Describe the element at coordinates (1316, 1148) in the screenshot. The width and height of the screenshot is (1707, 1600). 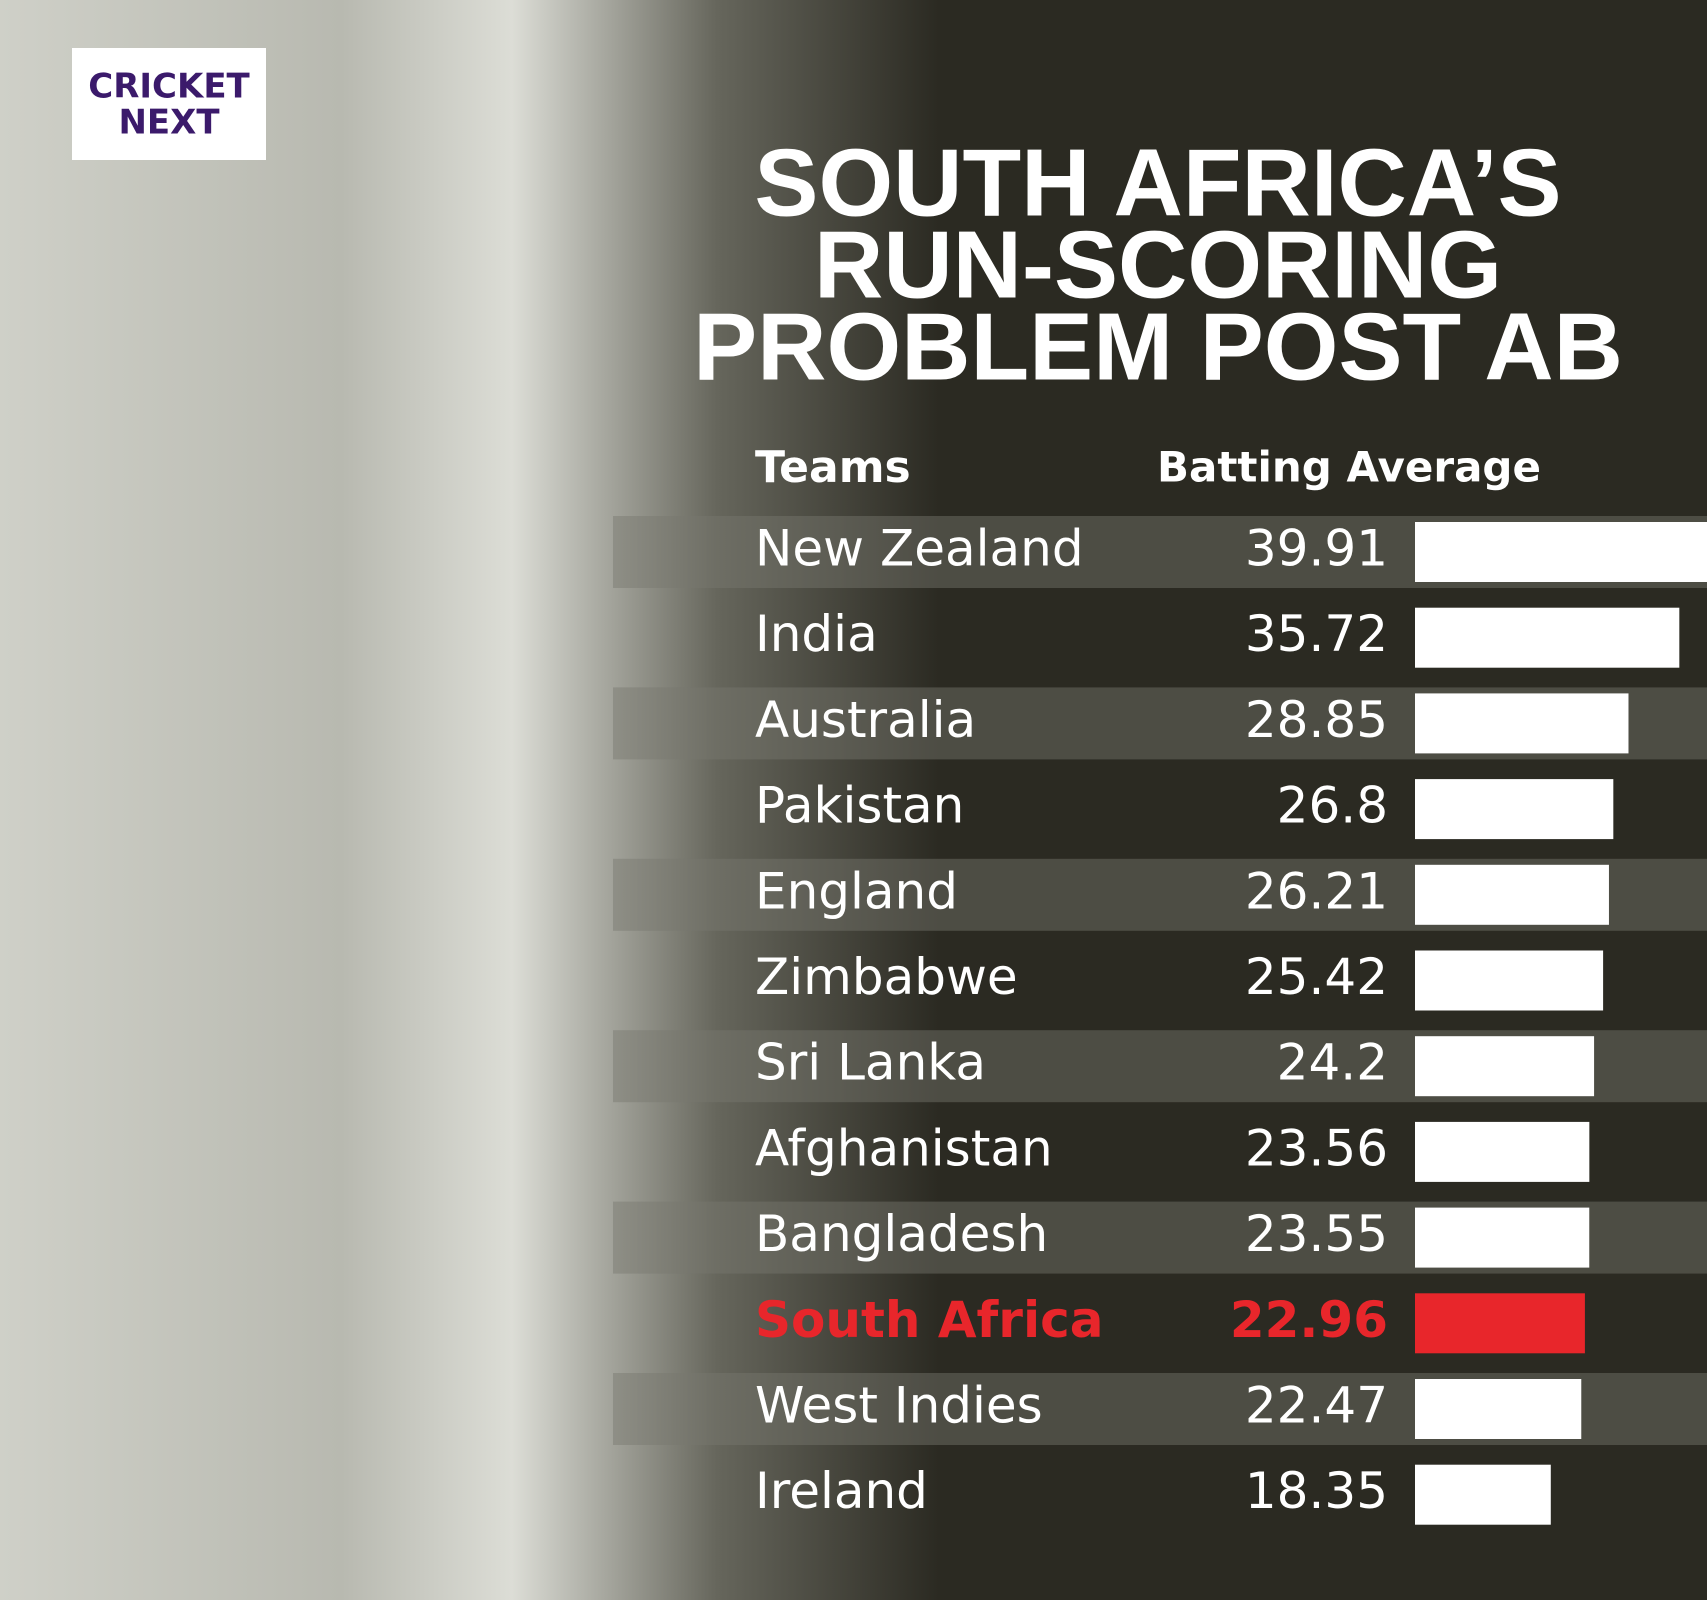
I see `value-label: 23.56` at that location.